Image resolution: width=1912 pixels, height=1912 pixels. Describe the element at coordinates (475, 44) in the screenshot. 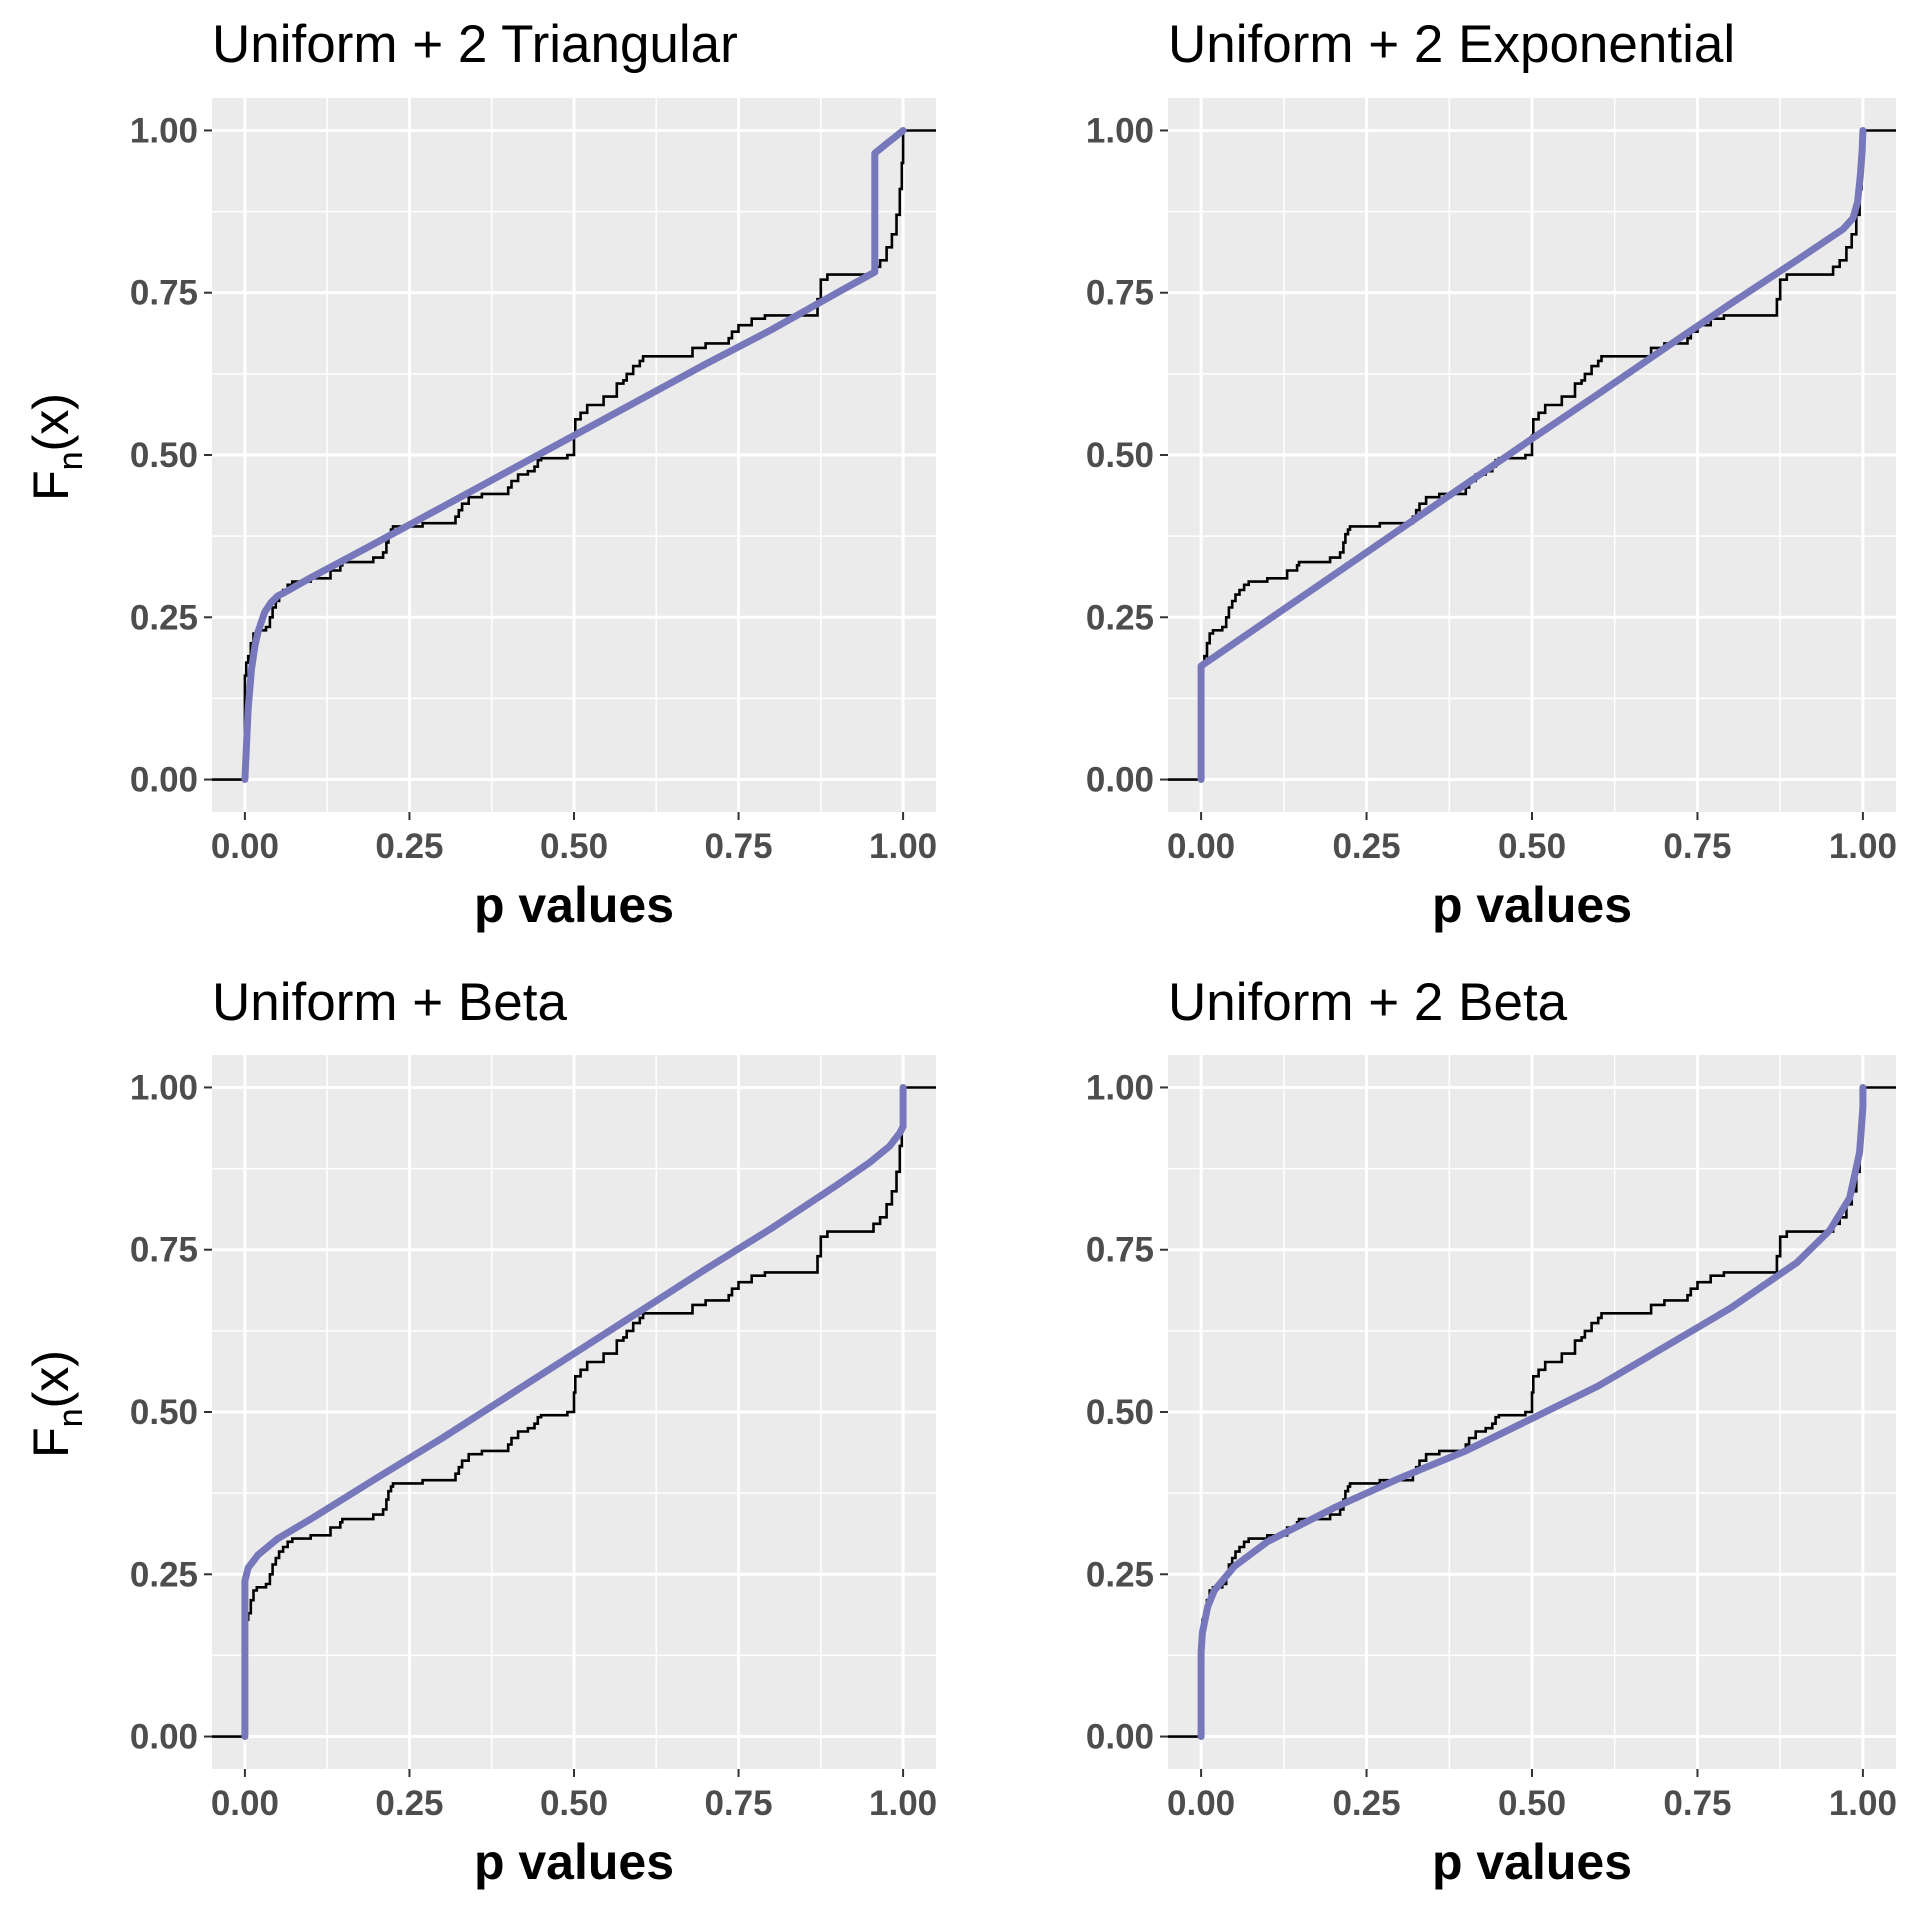

I see `panel-title: Uniform + 2 Triangular` at that location.